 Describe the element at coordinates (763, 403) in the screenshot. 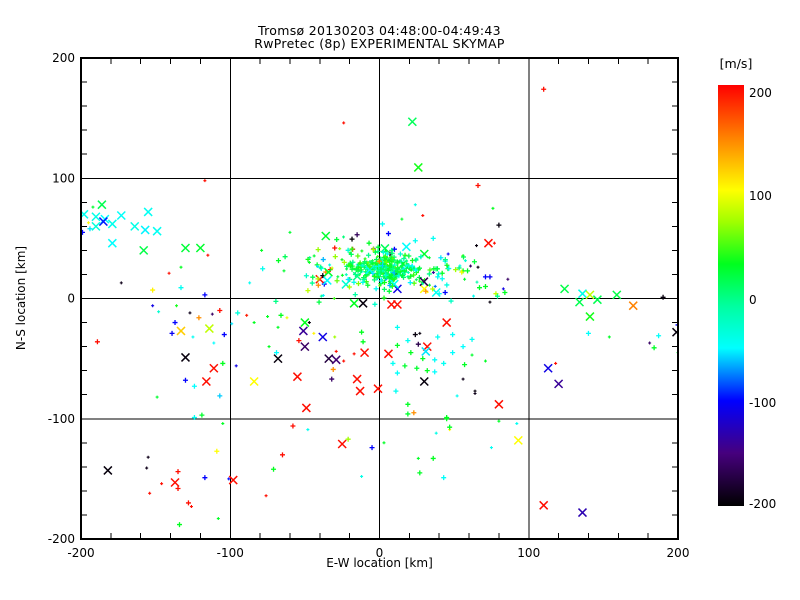

I see `colorbar-tick-label: -100` at that location.